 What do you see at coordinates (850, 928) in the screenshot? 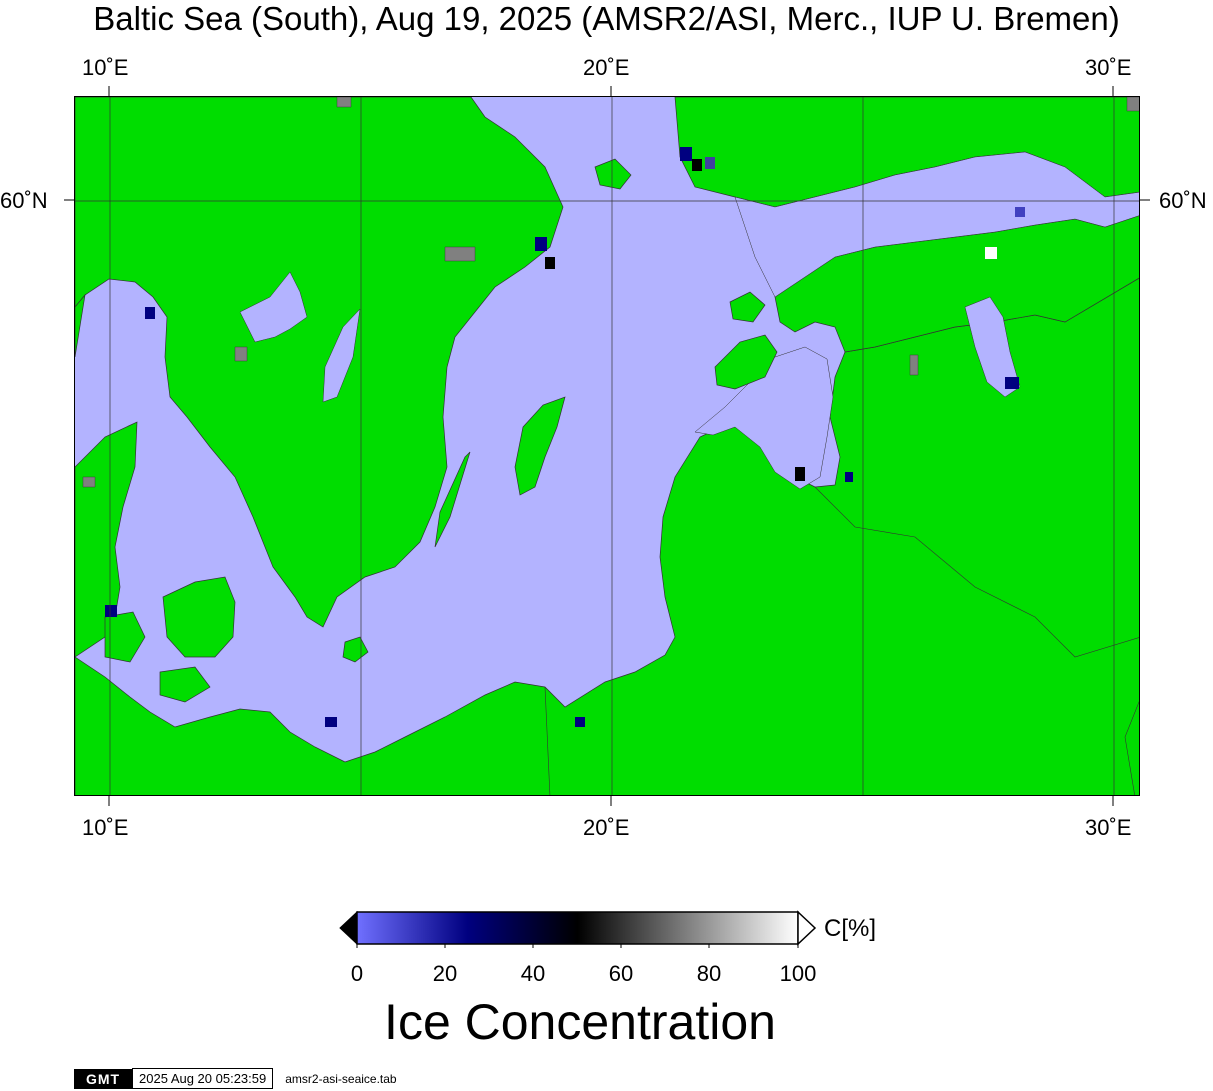
I see `colorbar-unit: C[%]` at bounding box center [850, 928].